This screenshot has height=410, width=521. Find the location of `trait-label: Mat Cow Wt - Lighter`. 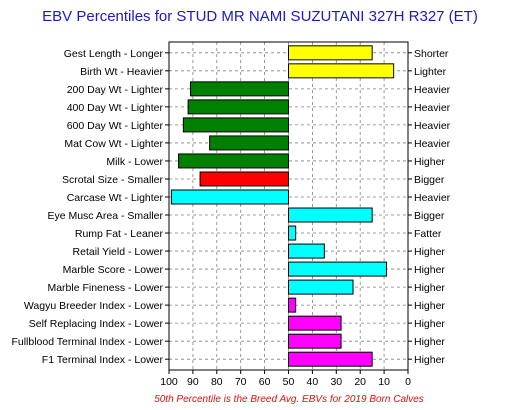

trait-label: Mat Cow Wt - Lighter is located at coordinates (113, 144).